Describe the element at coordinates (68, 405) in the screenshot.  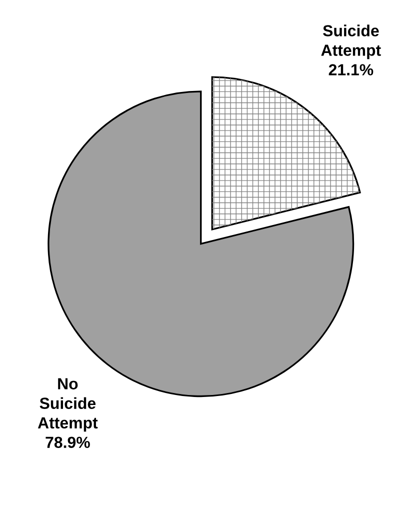
I see `slice-label: No Suicide Attempt` at that location.